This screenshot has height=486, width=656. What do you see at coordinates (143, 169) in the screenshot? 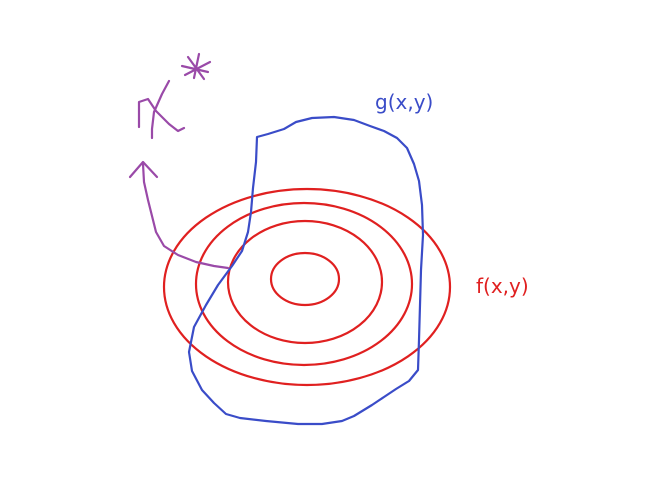
I see `arrow-head` at bounding box center [143, 169].